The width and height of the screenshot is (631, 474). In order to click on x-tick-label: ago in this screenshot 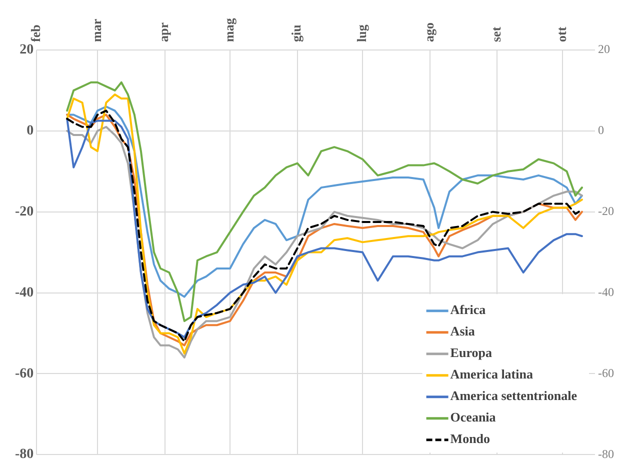, I will do `click(428, 32)`.